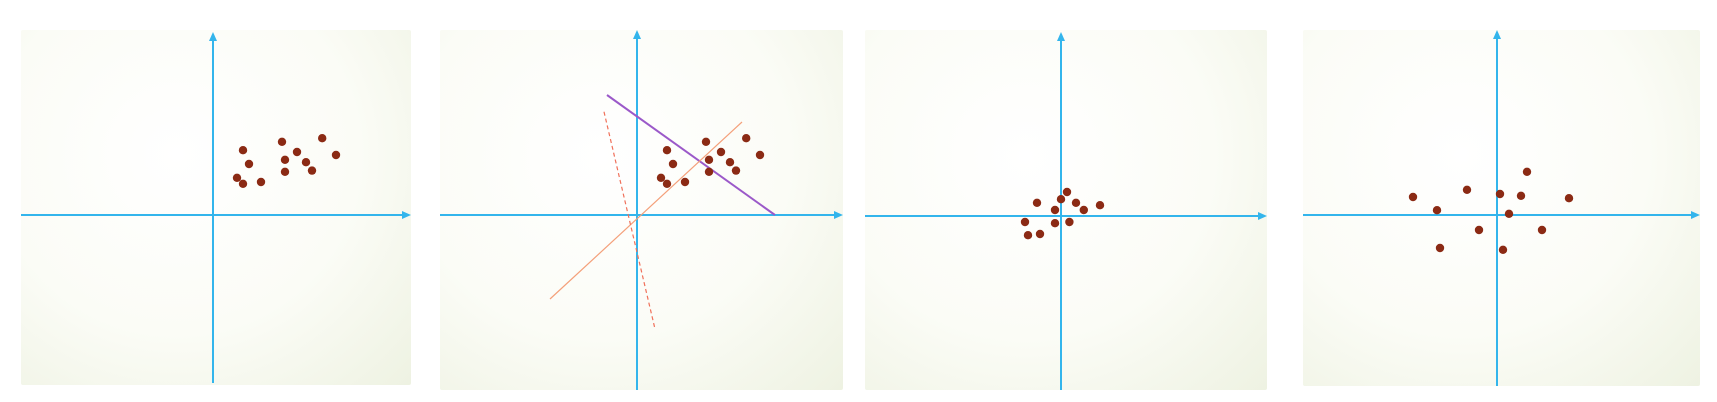 The width and height of the screenshot is (1717, 402). I want to click on purple-solid-line, so click(691, 155).